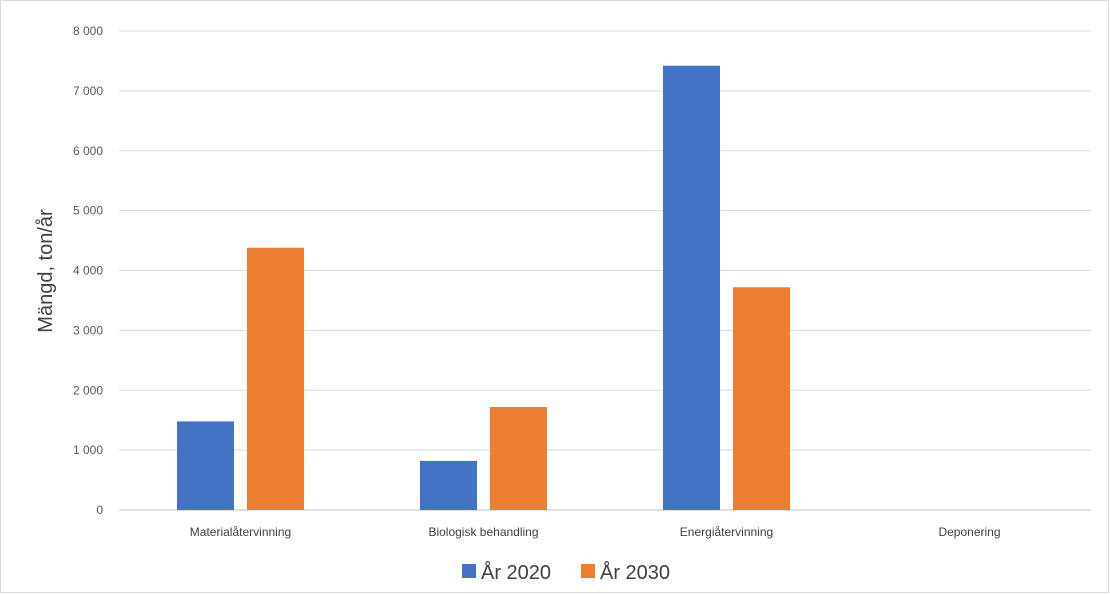 The image size is (1110, 594). What do you see at coordinates (88, 330) in the screenshot?
I see `y-tick-label: 3 000` at bounding box center [88, 330].